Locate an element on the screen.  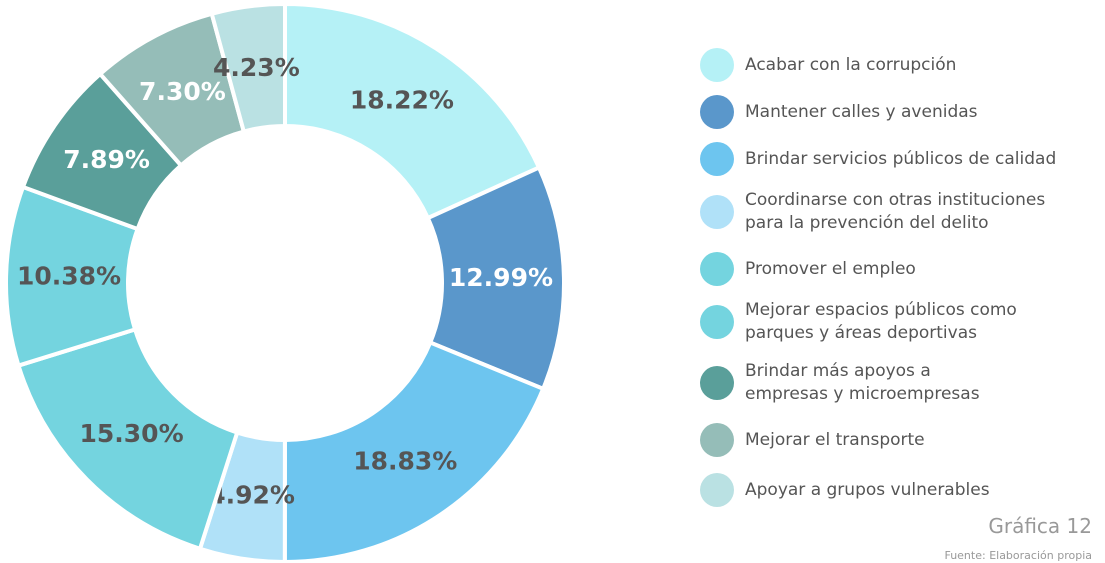
source: Fuente: Elaboración propia is located at coordinates (1018, 555).